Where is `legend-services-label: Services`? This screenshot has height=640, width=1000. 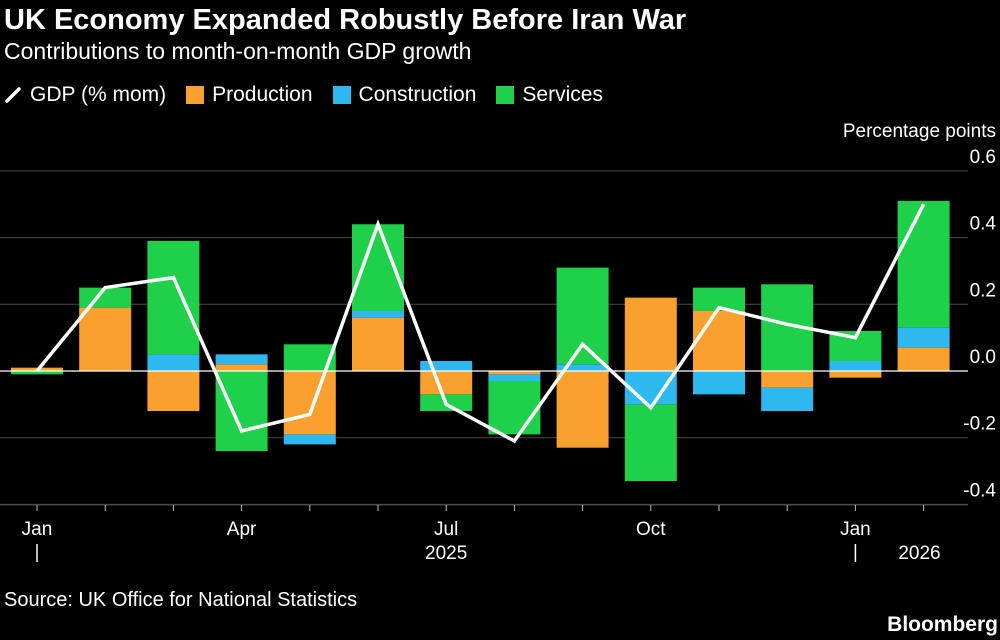
legend-services-label: Services is located at coordinates (562, 94).